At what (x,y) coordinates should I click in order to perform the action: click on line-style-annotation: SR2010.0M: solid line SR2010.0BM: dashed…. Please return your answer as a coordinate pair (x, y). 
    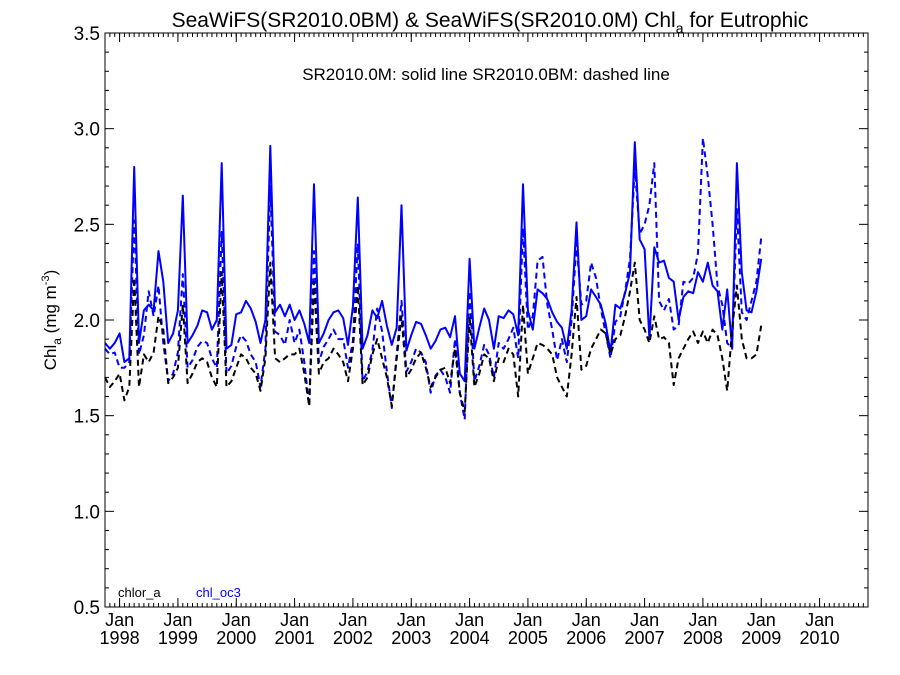
    Looking at the image, I should click on (486, 74).